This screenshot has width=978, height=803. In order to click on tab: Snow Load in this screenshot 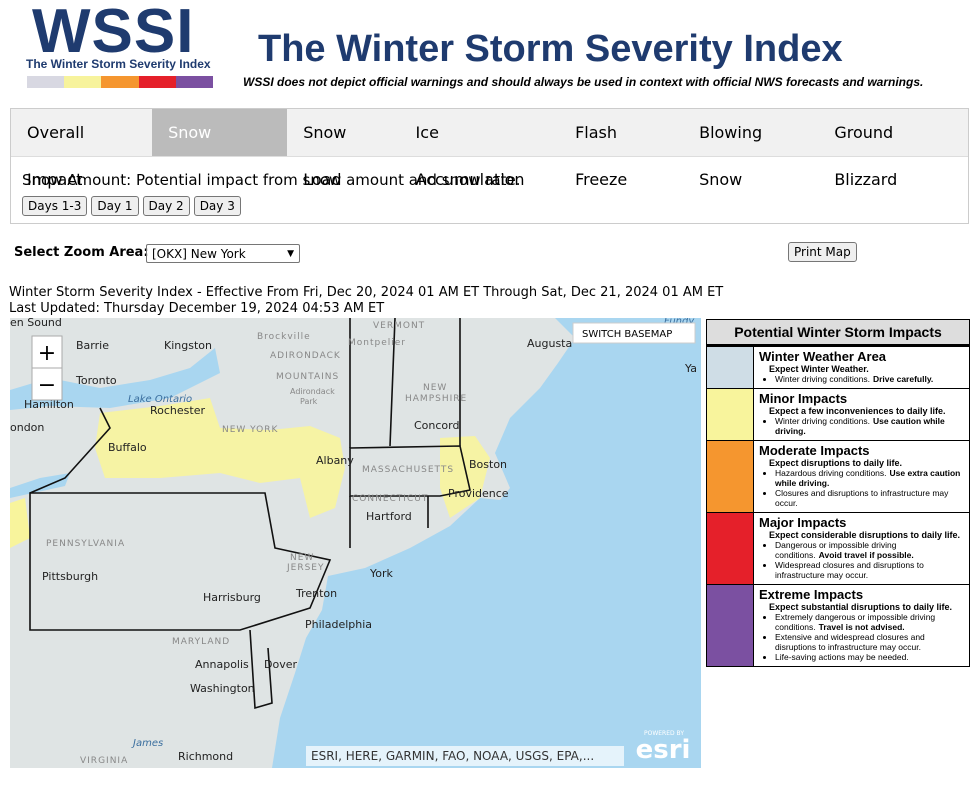, I will do `click(325, 156)`.